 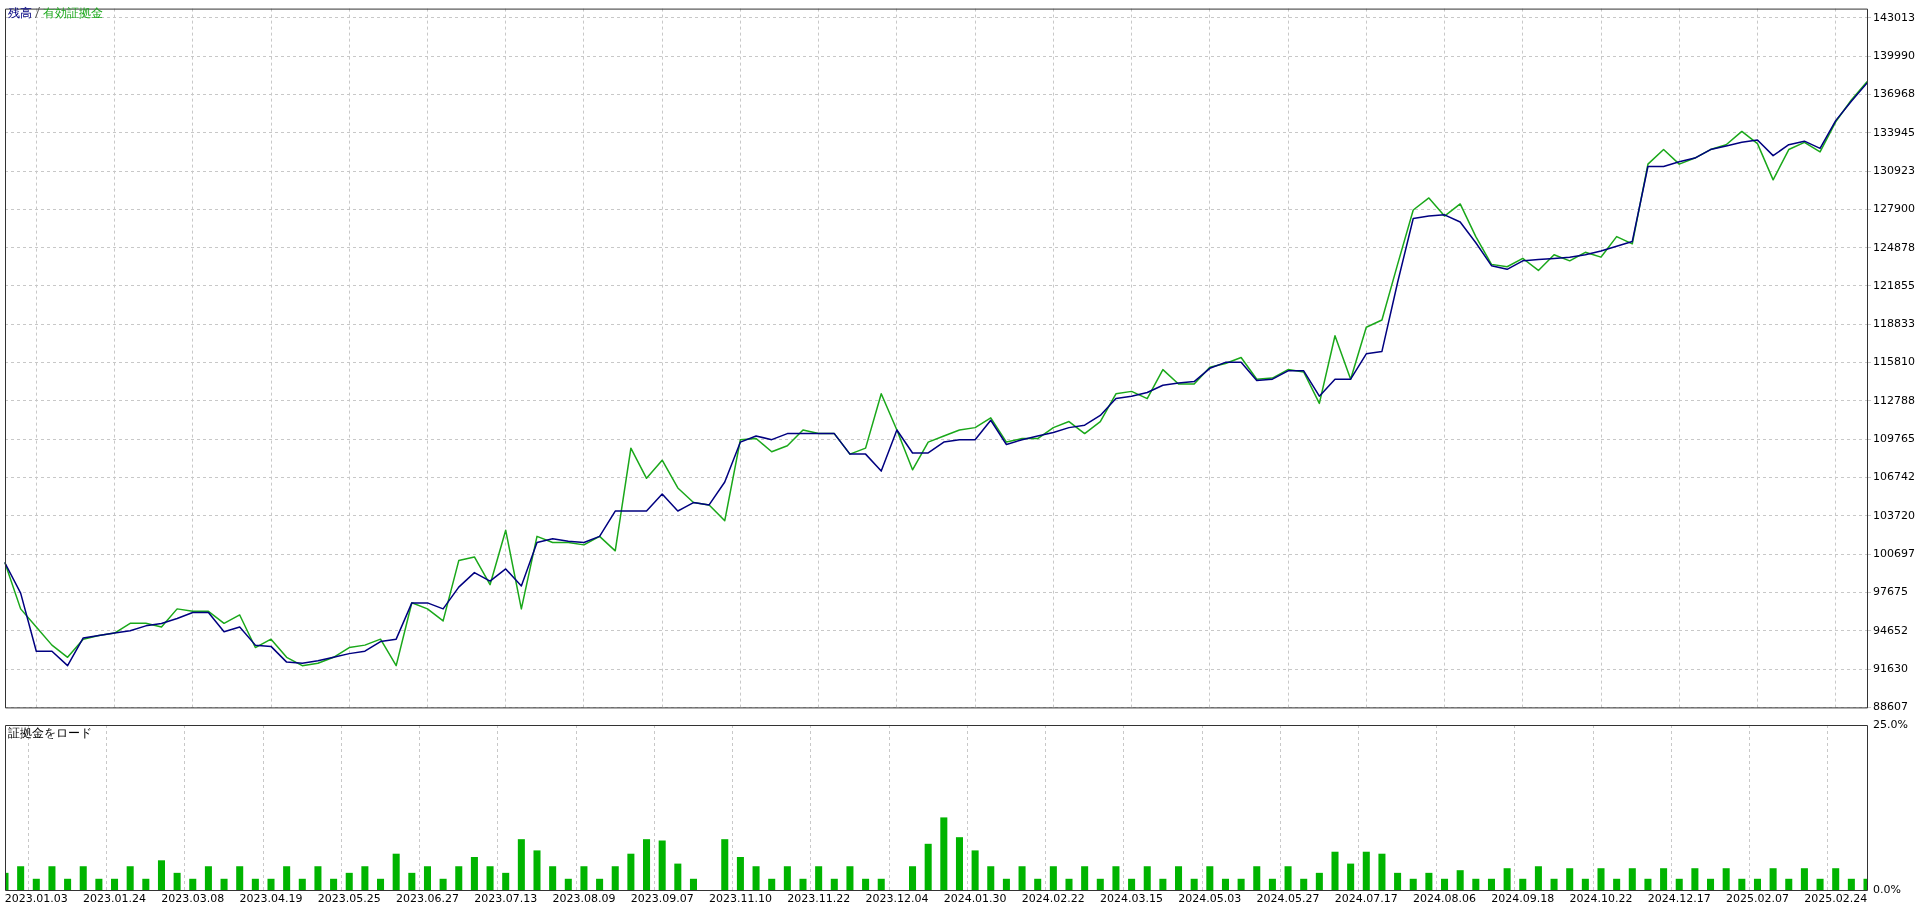 What do you see at coordinates (1894, 17) in the screenshot?
I see `y-tick-label: 143013` at bounding box center [1894, 17].